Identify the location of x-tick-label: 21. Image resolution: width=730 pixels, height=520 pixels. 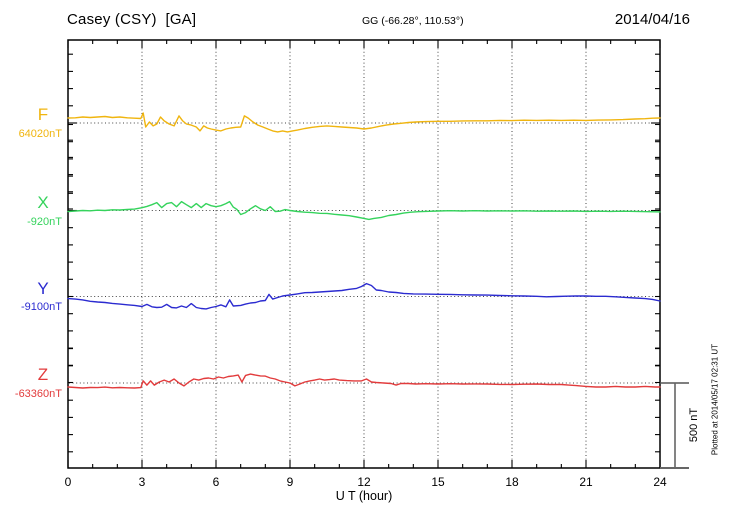
(586, 482).